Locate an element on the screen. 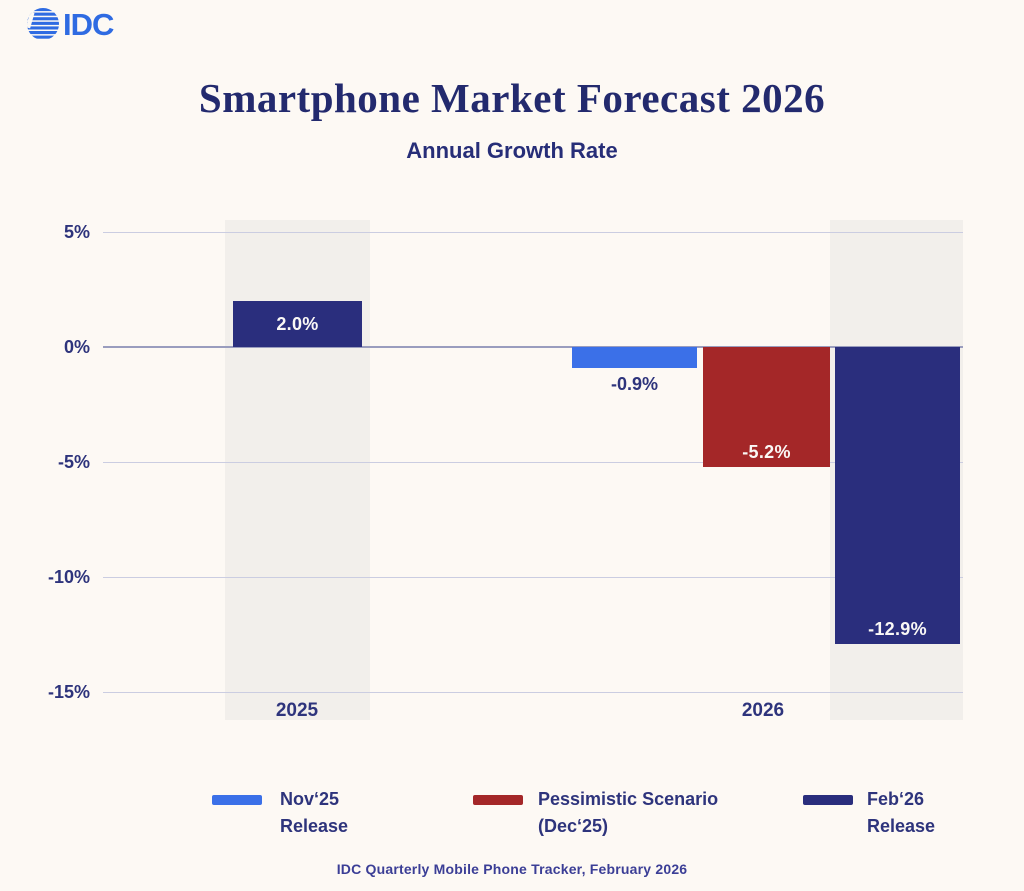 This screenshot has height=891, width=1024. x-axis-label-2026: 2026 is located at coordinates (763, 710).